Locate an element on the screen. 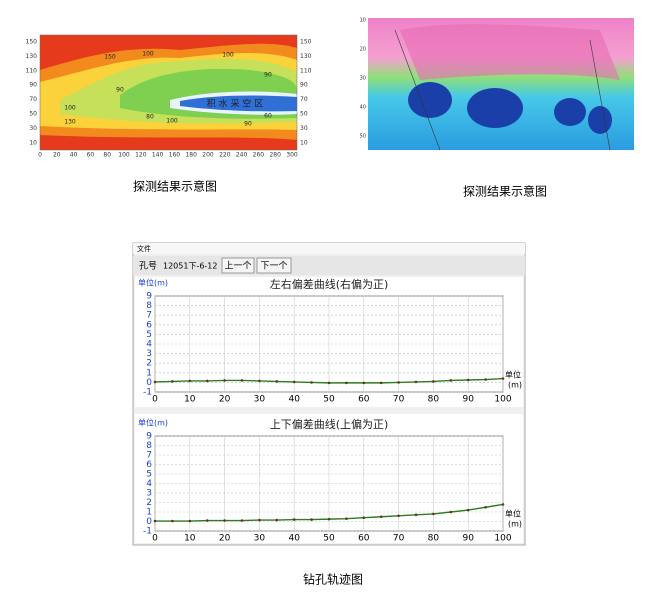 This screenshot has width=666, height=609. menu-item: 文件 is located at coordinates (144, 248).